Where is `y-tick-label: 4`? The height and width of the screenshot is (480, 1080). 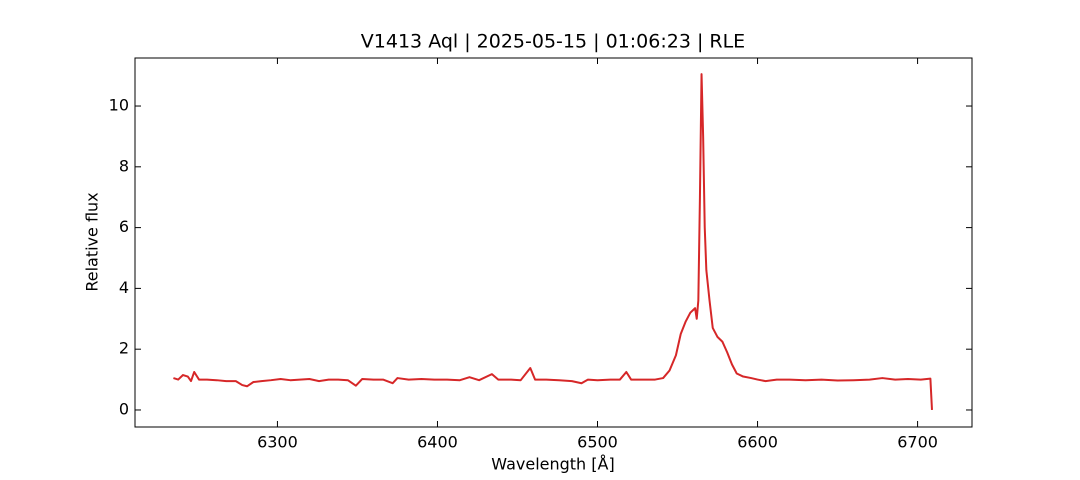 y-tick-label: 4 is located at coordinates (124, 287).